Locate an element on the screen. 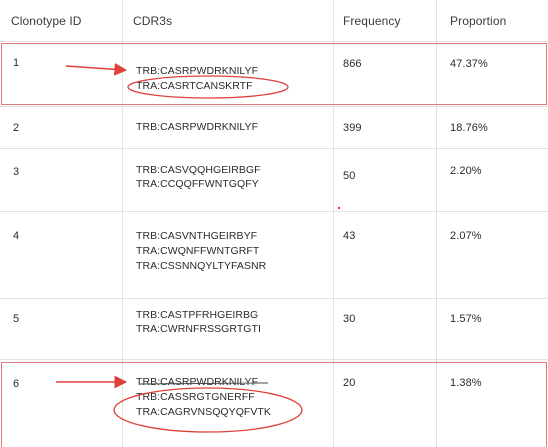 The width and height of the screenshot is (548, 447). header-cdr3s: CDR3s is located at coordinates (153, 21).